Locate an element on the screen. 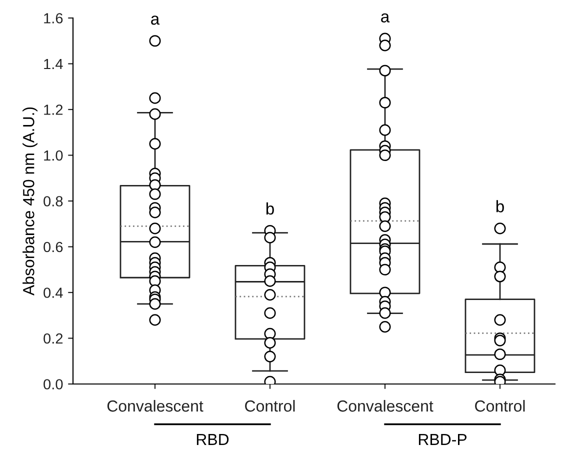 This screenshot has height=449, width=581. y-tick-label: 0.8 is located at coordinates (53, 201).